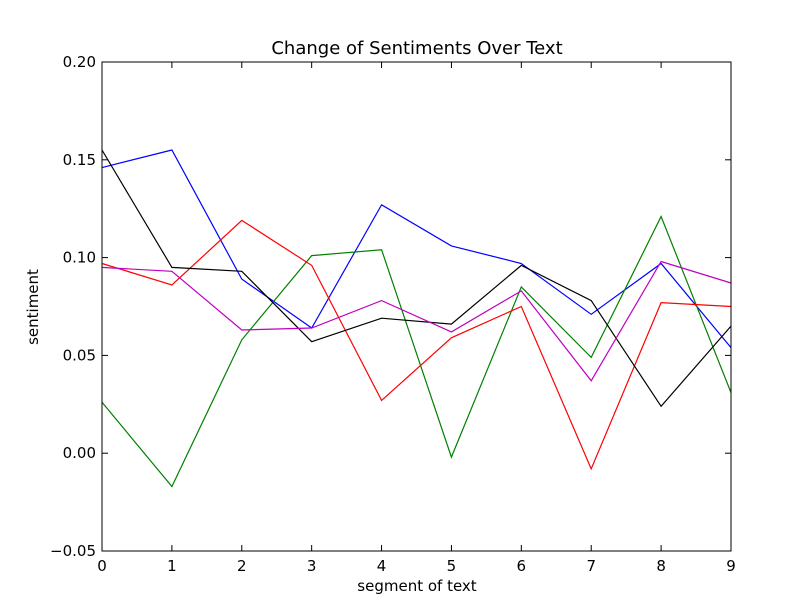 The image size is (812, 612). What do you see at coordinates (73, 551) in the screenshot?
I see `y-tick-label: −0.05` at bounding box center [73, 551].